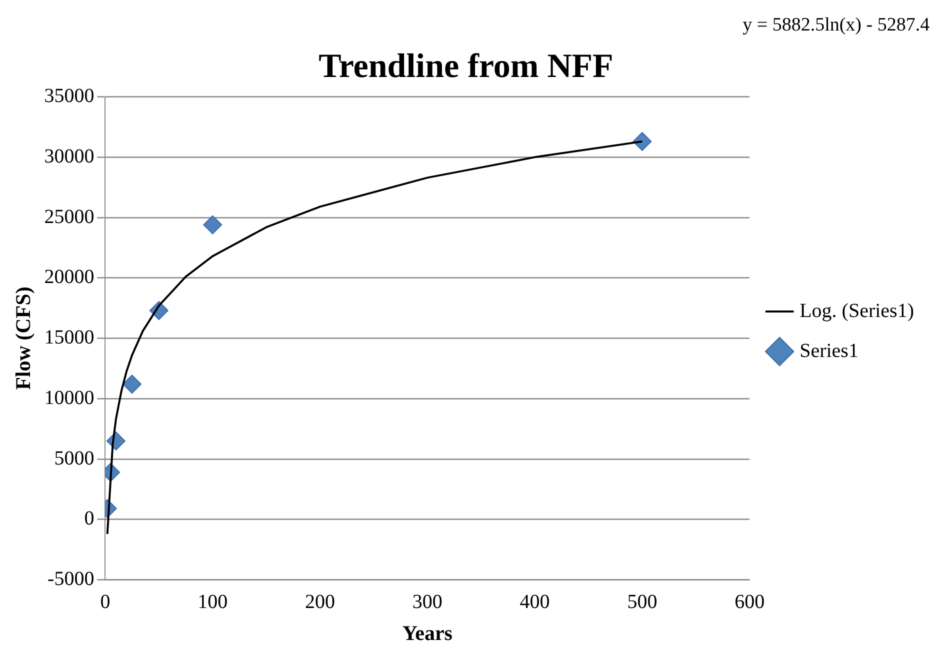 Image resolution: width=942 pixels, height=659 pixels. I want to click on x-tick-label: 600, so click(749, 602).